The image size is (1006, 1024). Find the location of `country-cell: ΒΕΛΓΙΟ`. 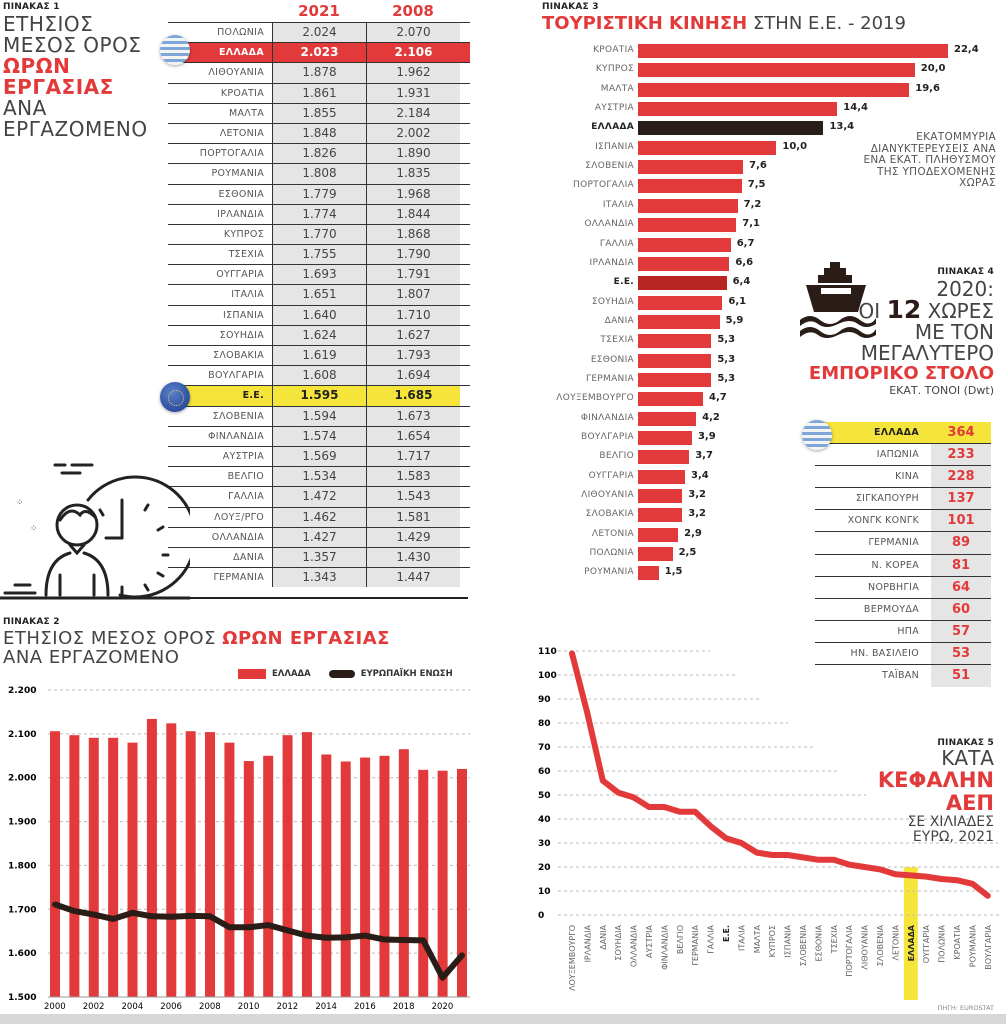

country-cell: ΒΕΛΓΙΟ is located at coordinates (245, 477).